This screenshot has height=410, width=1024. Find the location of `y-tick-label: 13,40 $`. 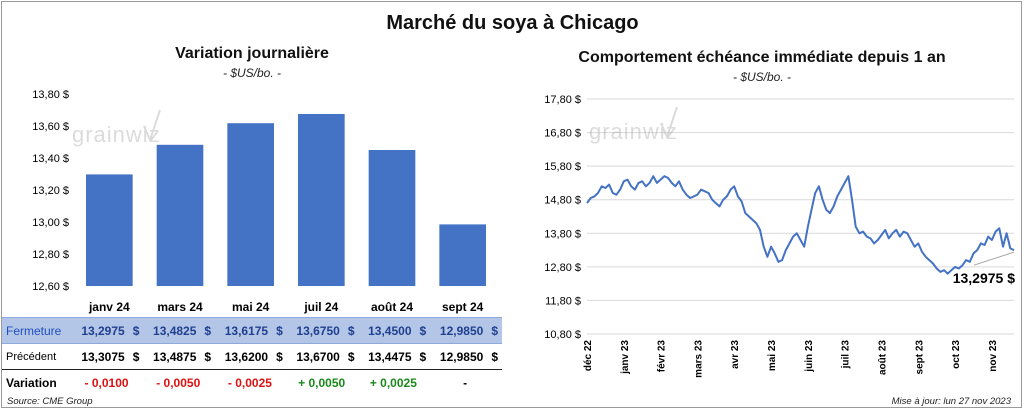

y-tick-label: 13,40 $ is located at coordinates (50, 159).